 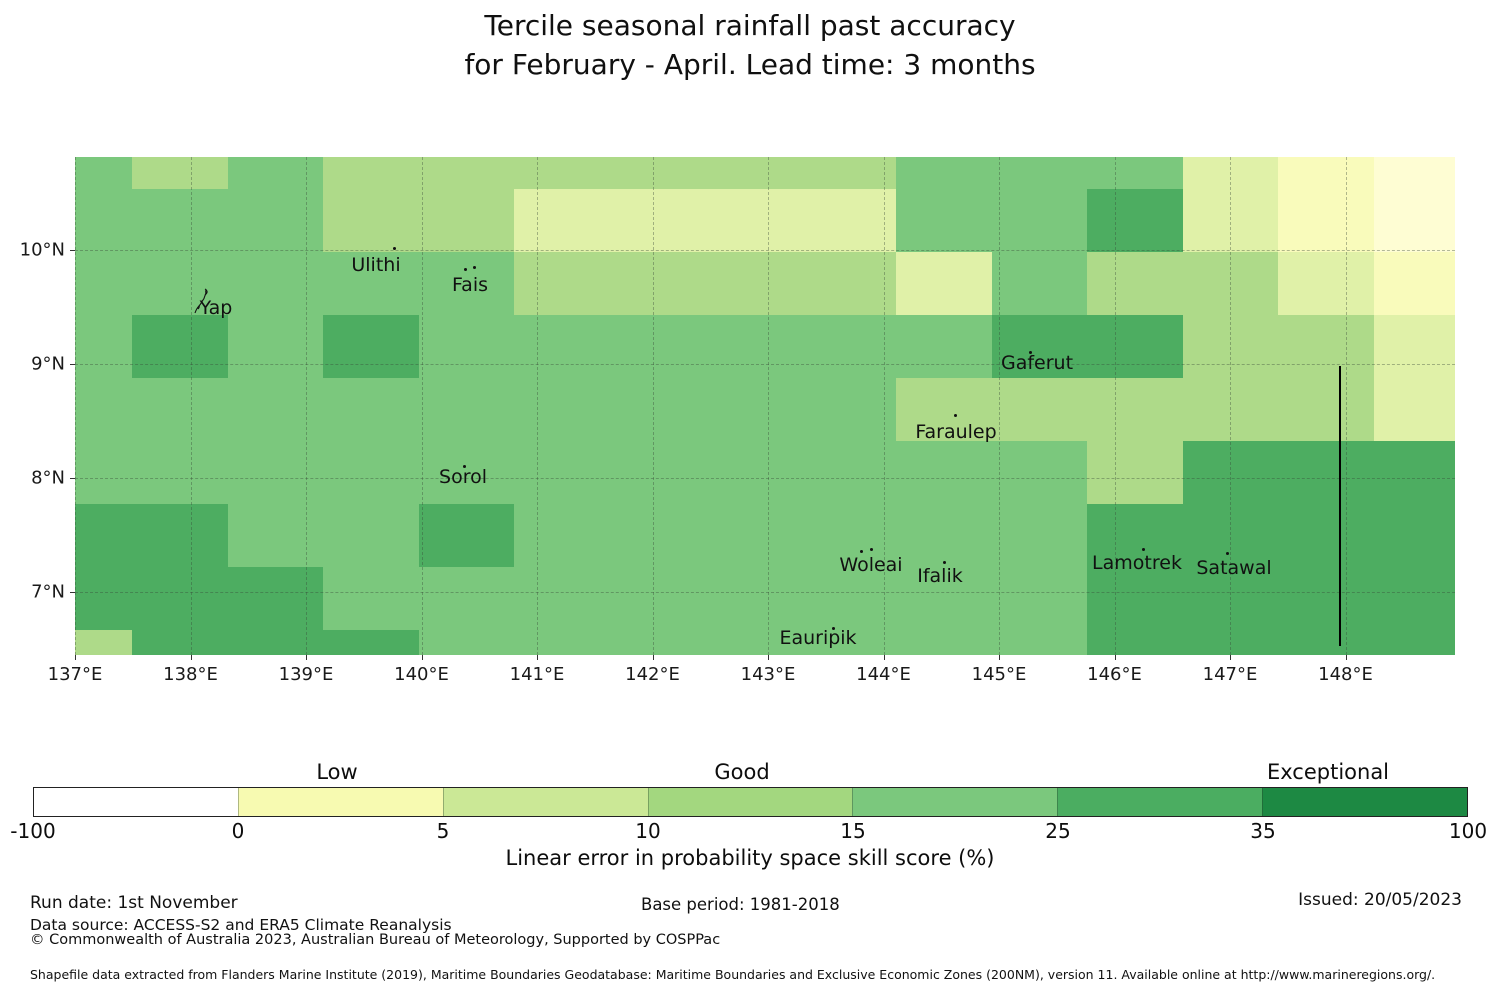 I want to click on x-axis-tick-label: 148°E, so click(x=1345, y=674).